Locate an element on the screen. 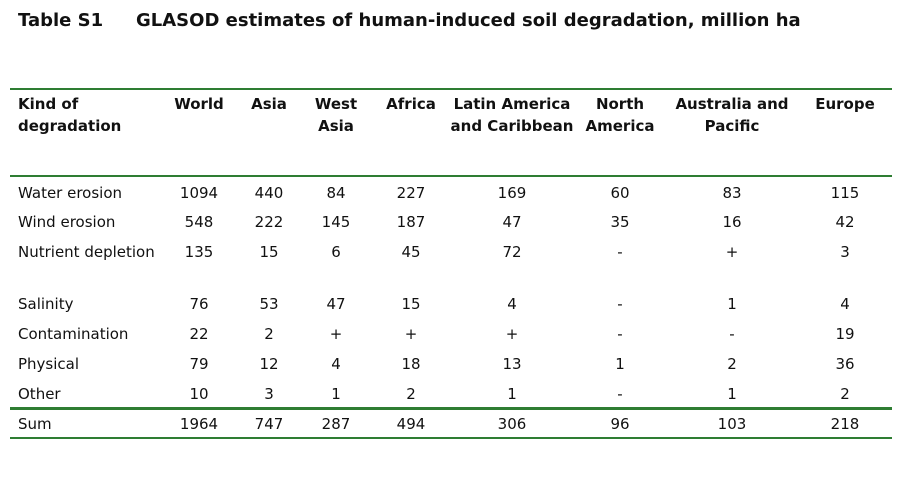 The height and width of the screenshot is (488, 904). sum-cell: 306 is located at coordinates (512, 423).